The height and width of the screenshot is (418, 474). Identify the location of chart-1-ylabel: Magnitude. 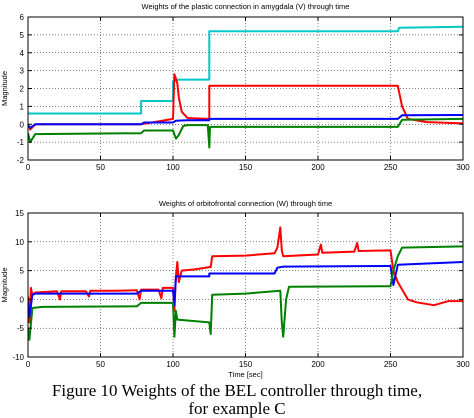
(4, 284).